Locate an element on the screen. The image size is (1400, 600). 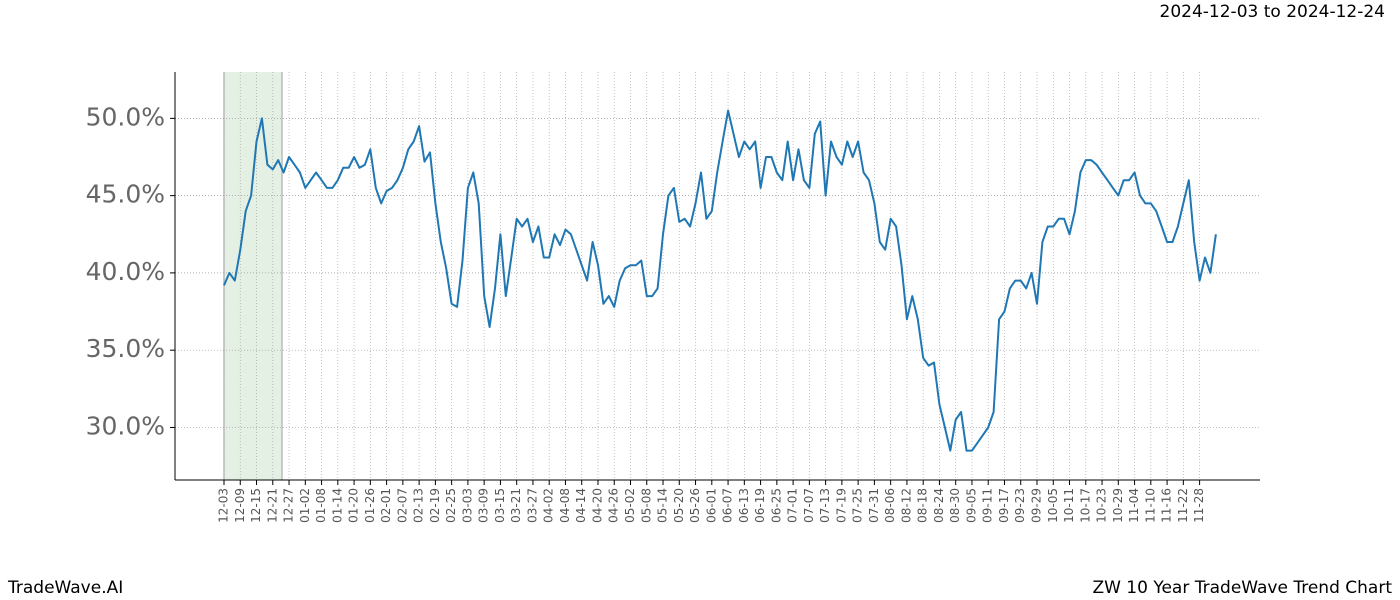
x-tick-label: 06-01 is located at coordinates (711, 505).